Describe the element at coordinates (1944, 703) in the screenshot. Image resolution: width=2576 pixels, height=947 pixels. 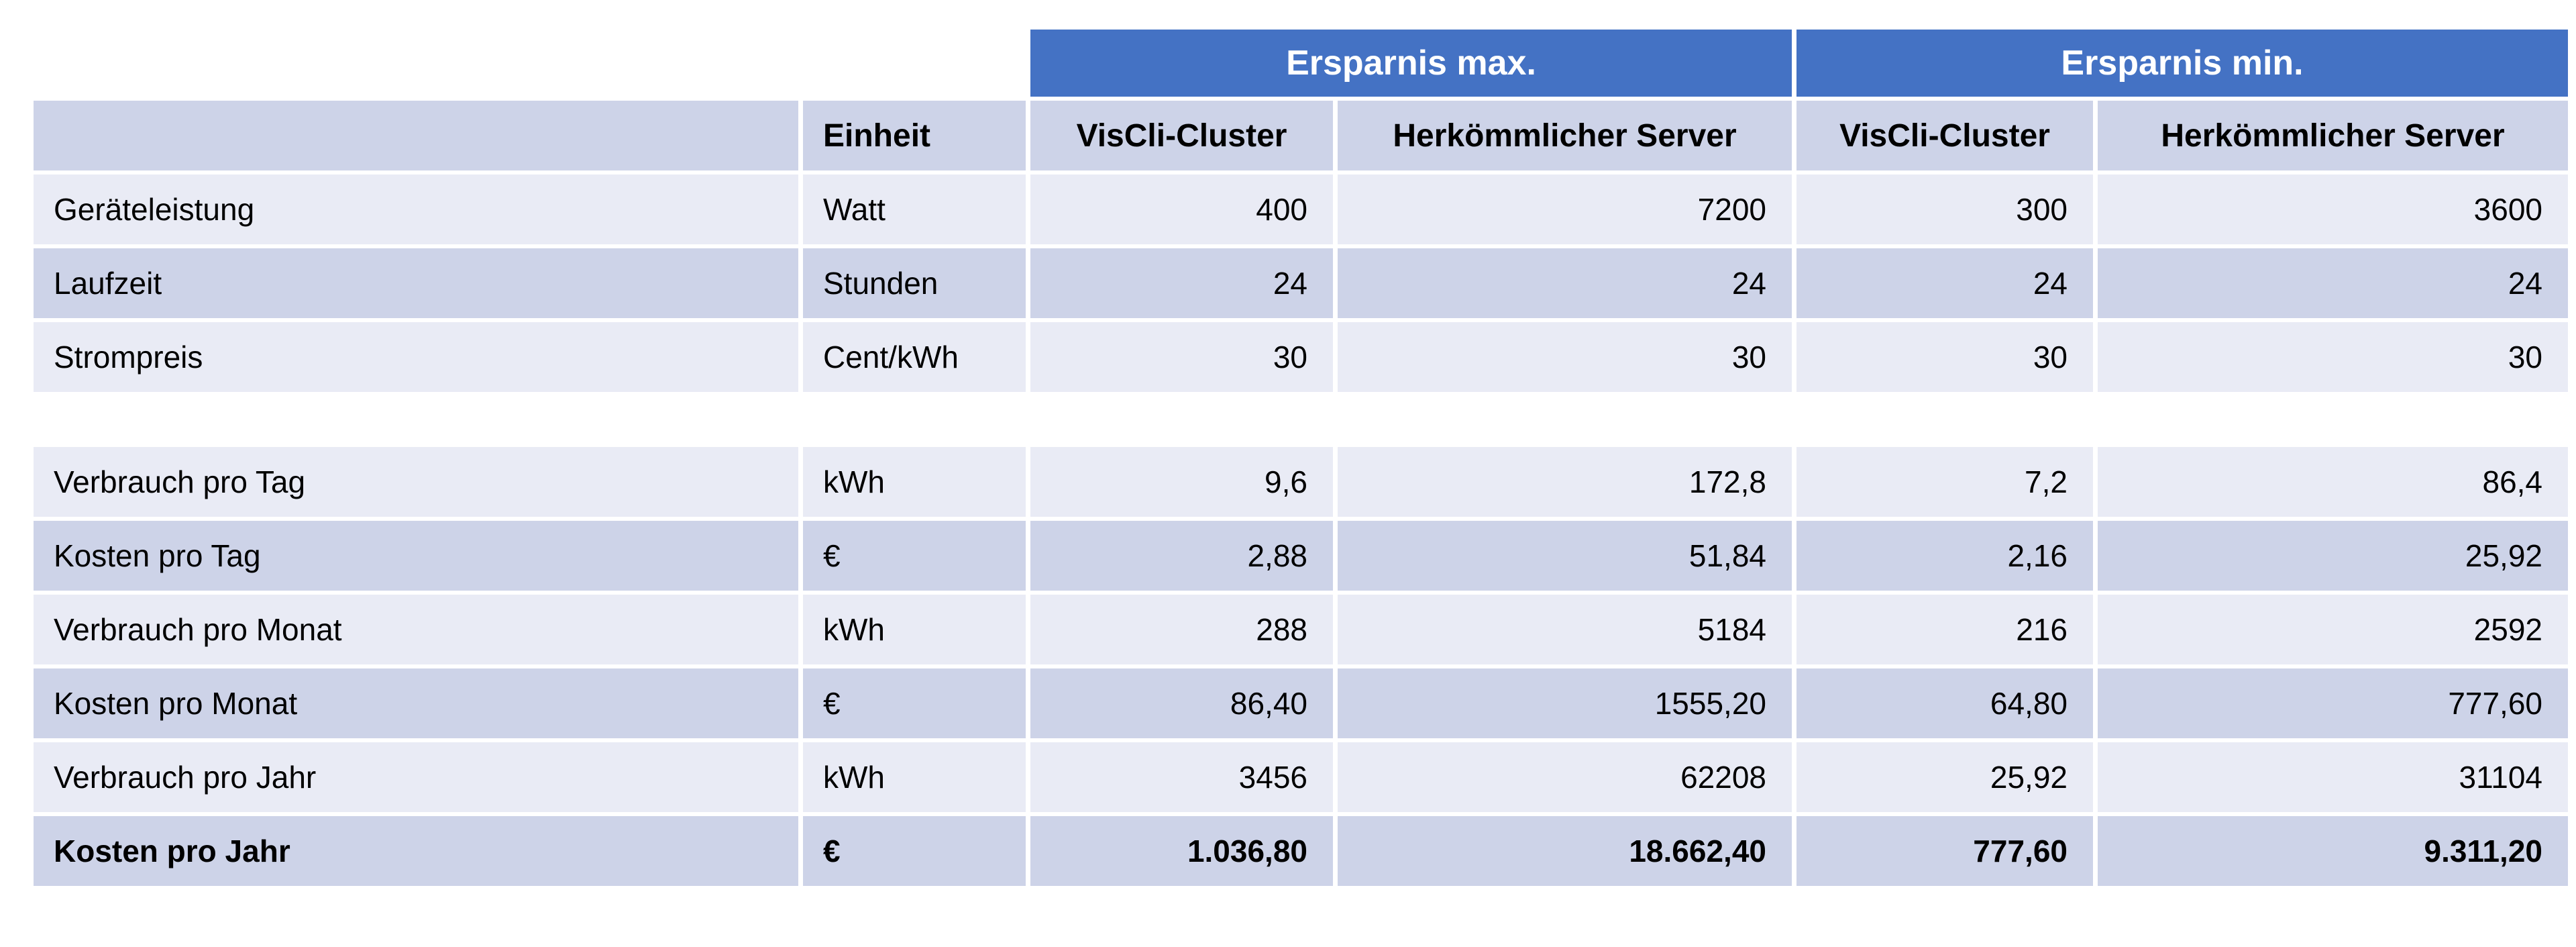
I see `value-cell: 64,80` at that location.